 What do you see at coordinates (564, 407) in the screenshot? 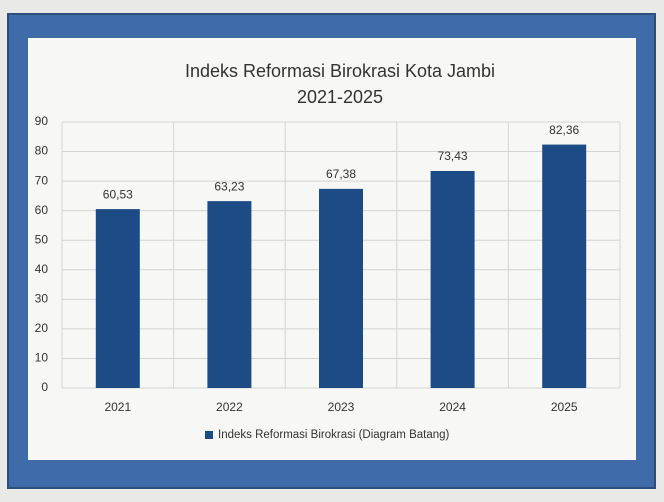
I see `x-tick-label: 2025` at bounding box center [564, 407].